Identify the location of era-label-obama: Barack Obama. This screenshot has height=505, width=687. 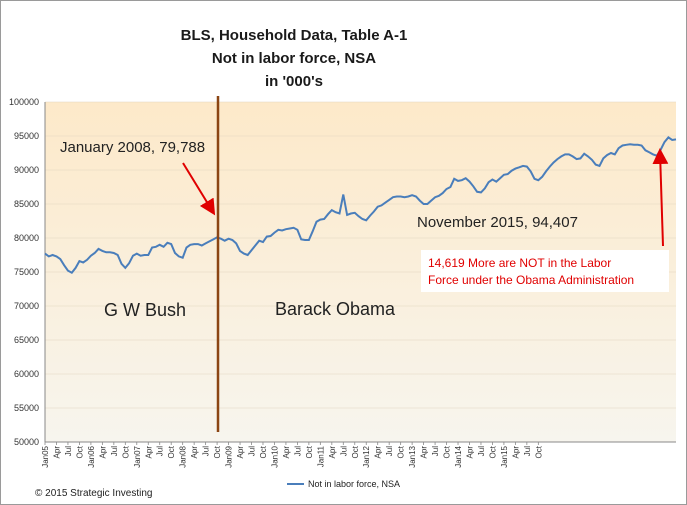
(335, 309).